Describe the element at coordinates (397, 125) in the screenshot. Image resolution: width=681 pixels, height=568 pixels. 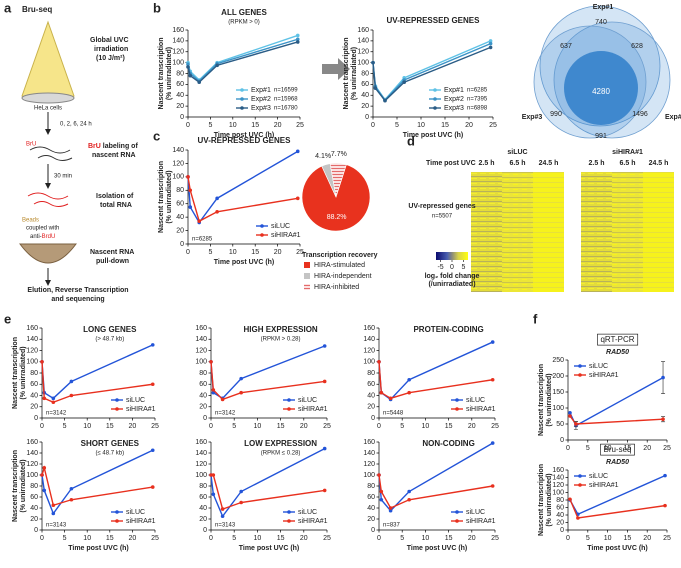
I see `x-tick-label: 5` at that location.